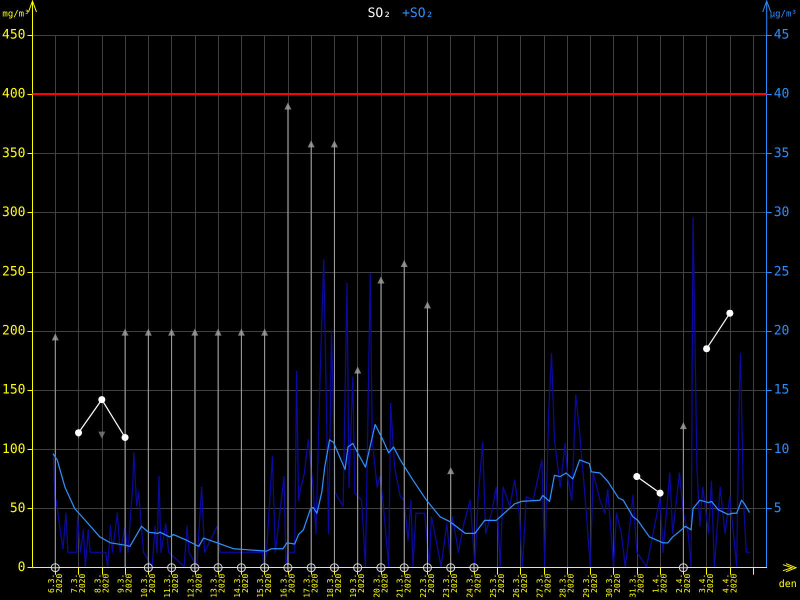 The width and height of the screenshot is (800, 600). Describe the element at coordinates (195, 586) in the screenshot. I see `x-tick-label: 12.3. 2020` at that location.